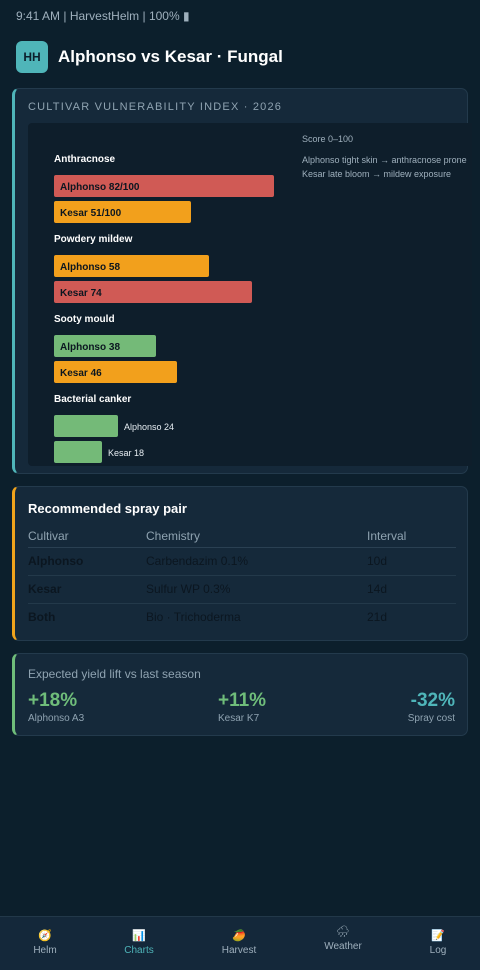  Describe the element at coordinates (93, 239) in the screenshot. I see `category-label: Powdery mildew` at that location.